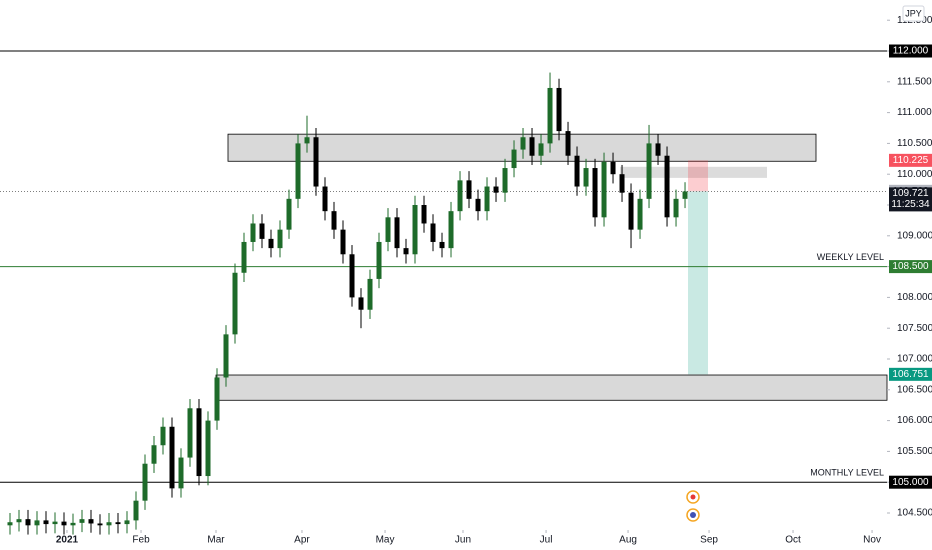 The height and width of the screenshot is (550, 932). I want to click on price-box-label: 105.000, so click(910, 482).